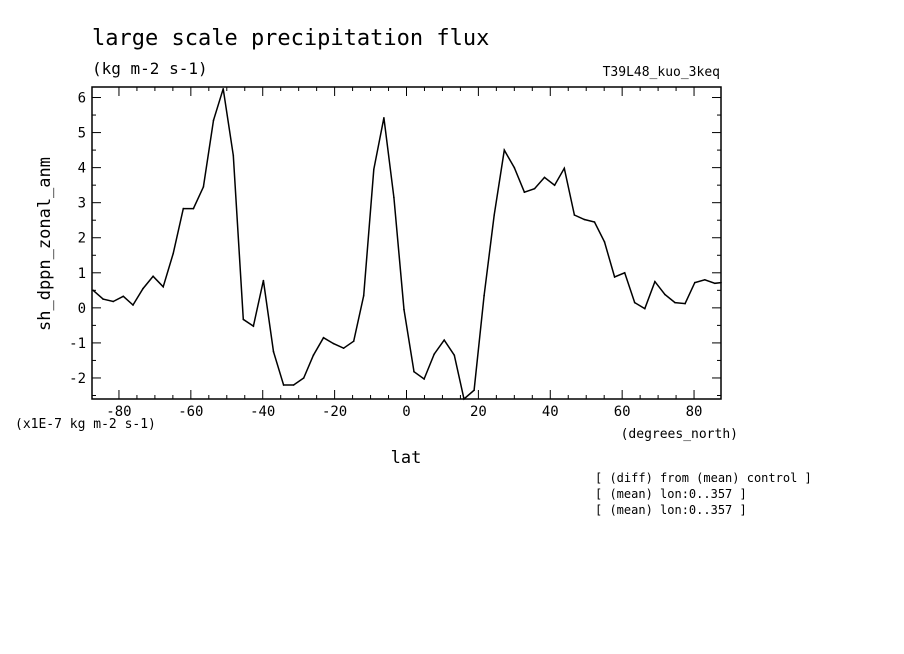 Image resolution: width=904 pixels, height=654 pixels. What do you see at coordinates (550, 412) in the screenshot?
I see `x-tick-label: 40` at bounding box center [550, 412].